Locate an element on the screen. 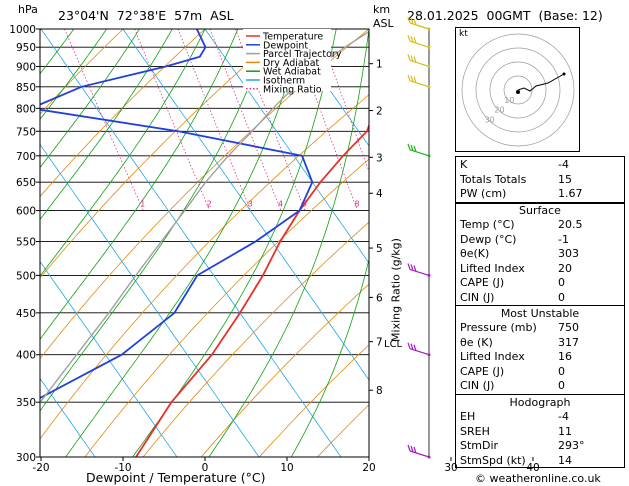 The image size is (629, 486). legend-entry: Dewpoint is located at coordinates (285, 45).